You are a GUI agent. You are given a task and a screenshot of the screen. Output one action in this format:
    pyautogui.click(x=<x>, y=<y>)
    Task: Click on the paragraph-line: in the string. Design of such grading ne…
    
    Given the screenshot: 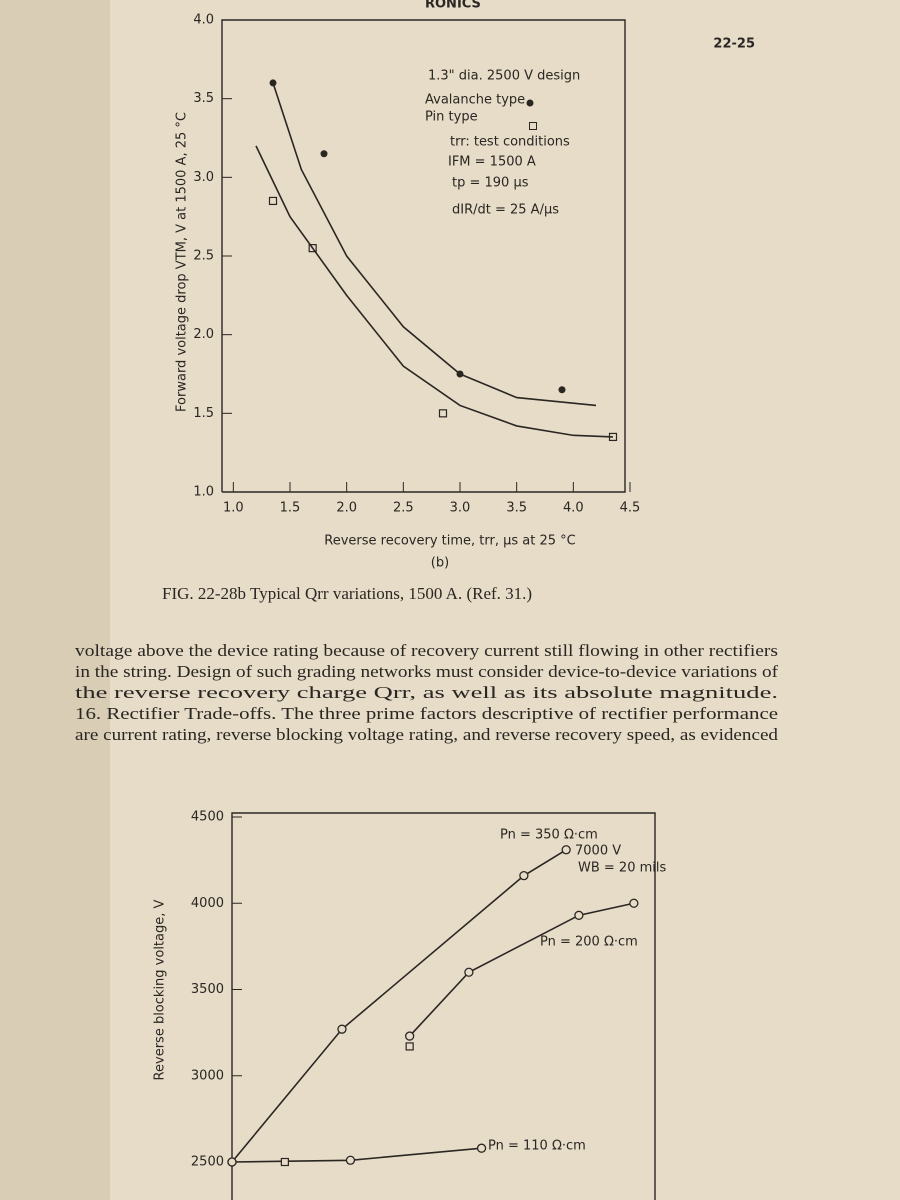 What is the action you would take?
    pyautogui.click(x=426, y=671)
    